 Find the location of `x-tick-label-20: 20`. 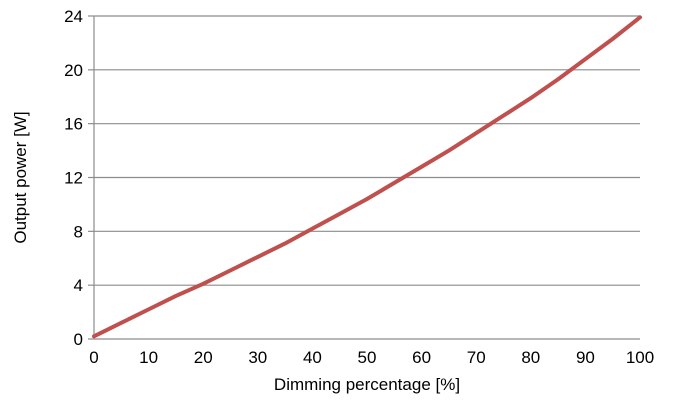

x-tick-label-20: 20 is located at coordinates (203, 357).